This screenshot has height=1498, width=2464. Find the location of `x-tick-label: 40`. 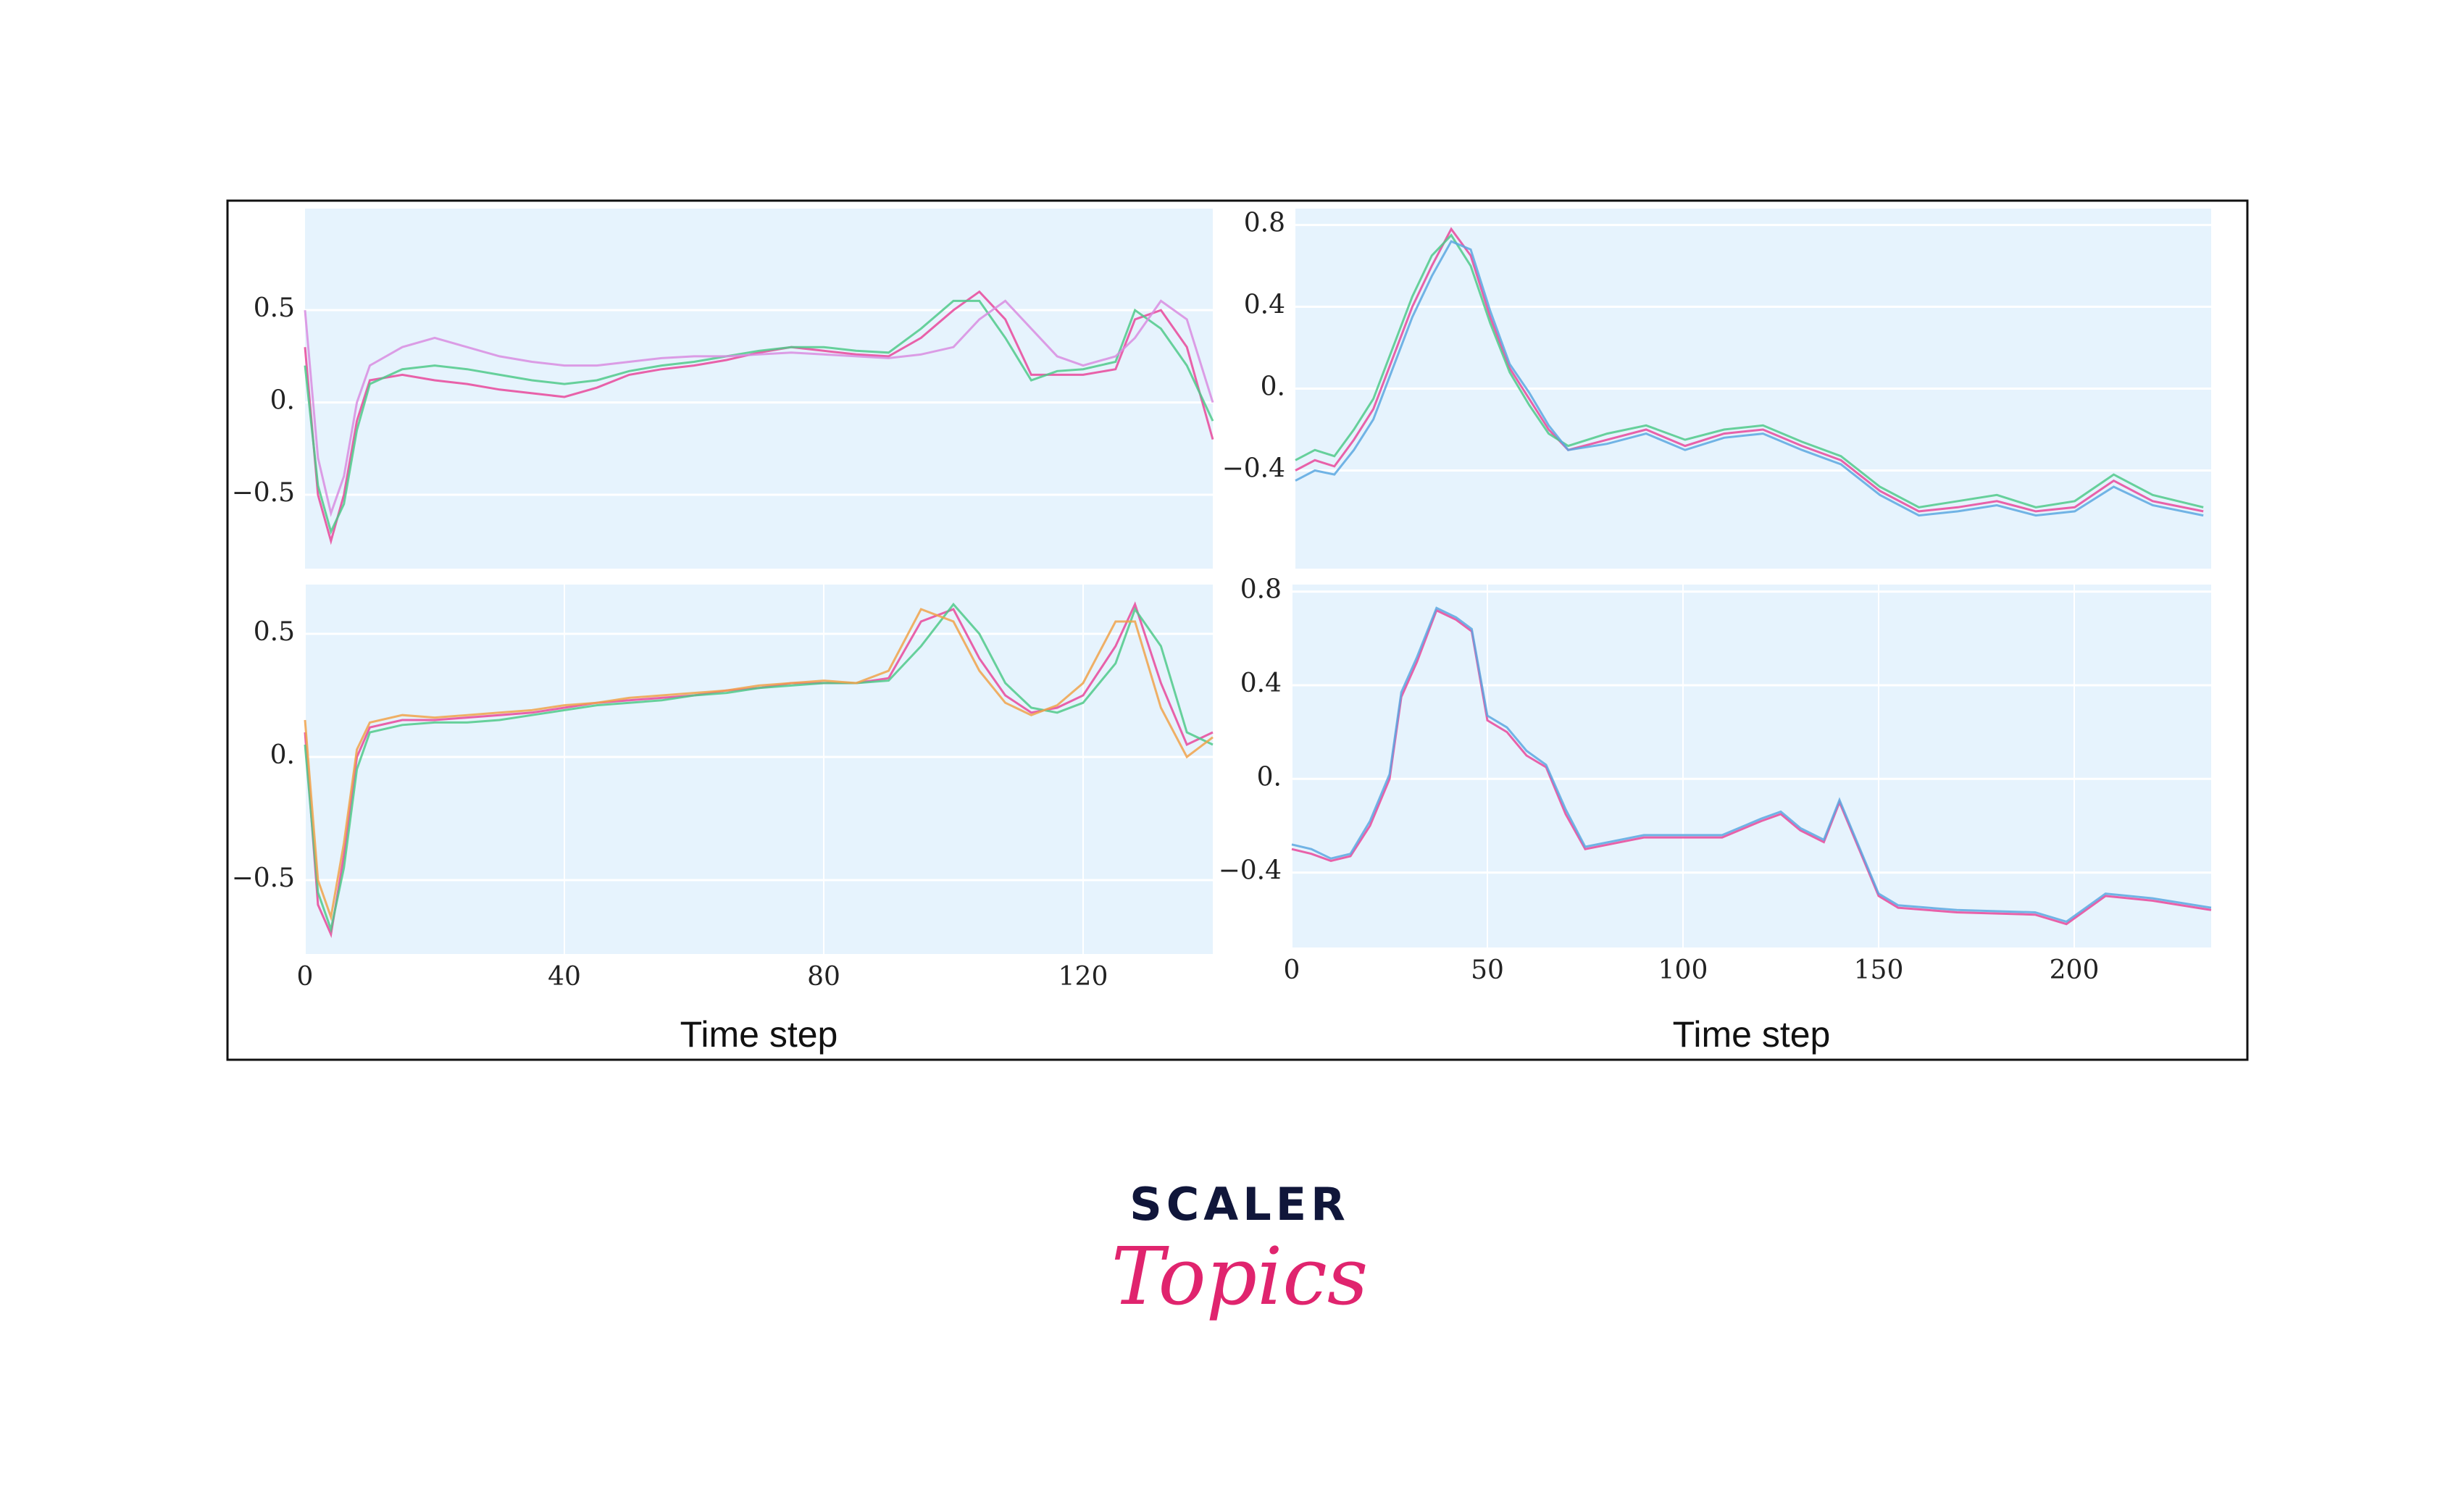

x-tick-label: 40 is located at coordinates (564, 977).